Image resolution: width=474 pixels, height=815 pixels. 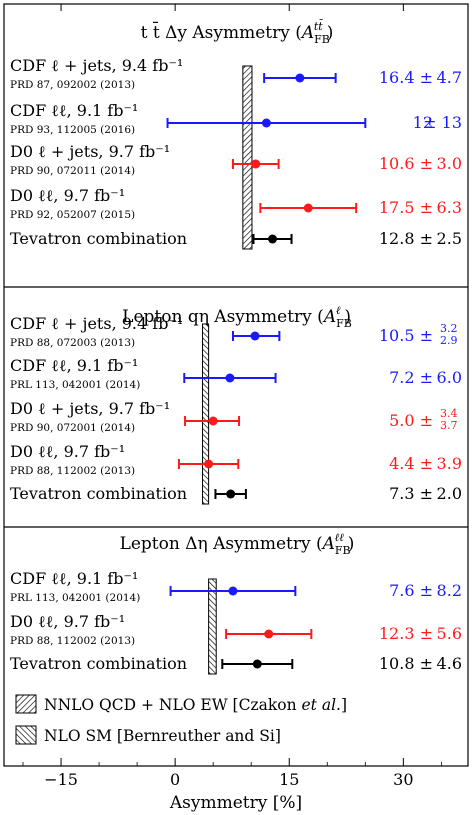 What do you see at coordinates (406, 238) in the screenshot?
I see `value-text: 12.8 ±` at bounding box center [406, 238].